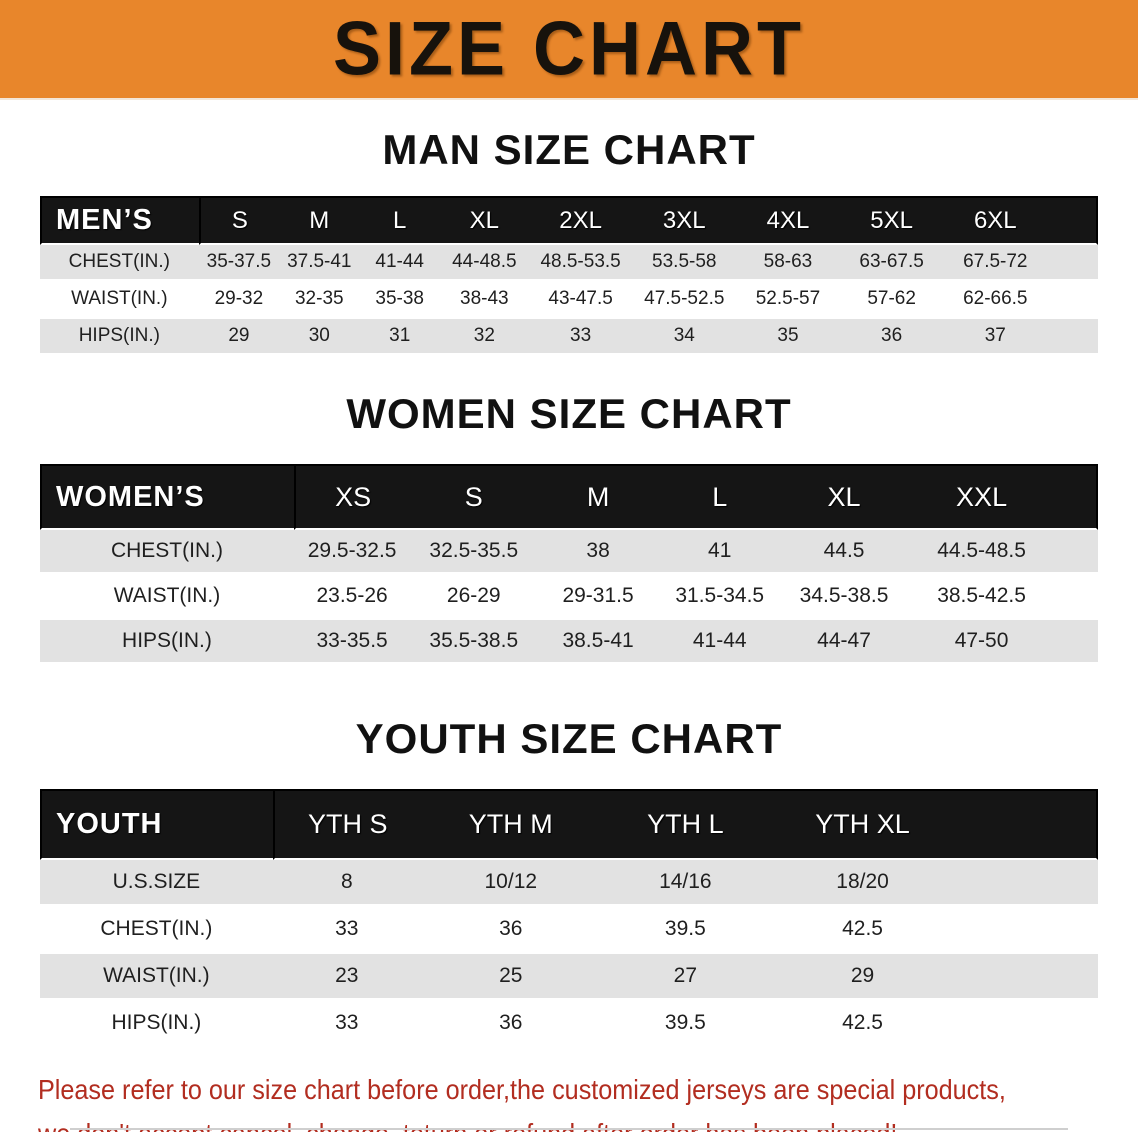 The width and height of the screenshot is (1138, 1132). What do you see at coordinates (891, 300) in the screenshot?
I see `cell-value: 57-62` at bounding box center [891, 300].